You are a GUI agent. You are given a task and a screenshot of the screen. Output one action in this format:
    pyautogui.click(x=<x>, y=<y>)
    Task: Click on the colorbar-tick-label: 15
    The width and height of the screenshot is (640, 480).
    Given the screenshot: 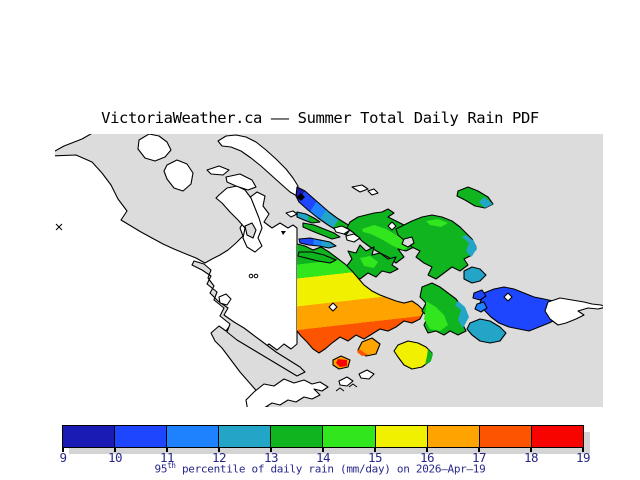 What is the action you would take?
    pyautogui.click(x=375, y=457)
    